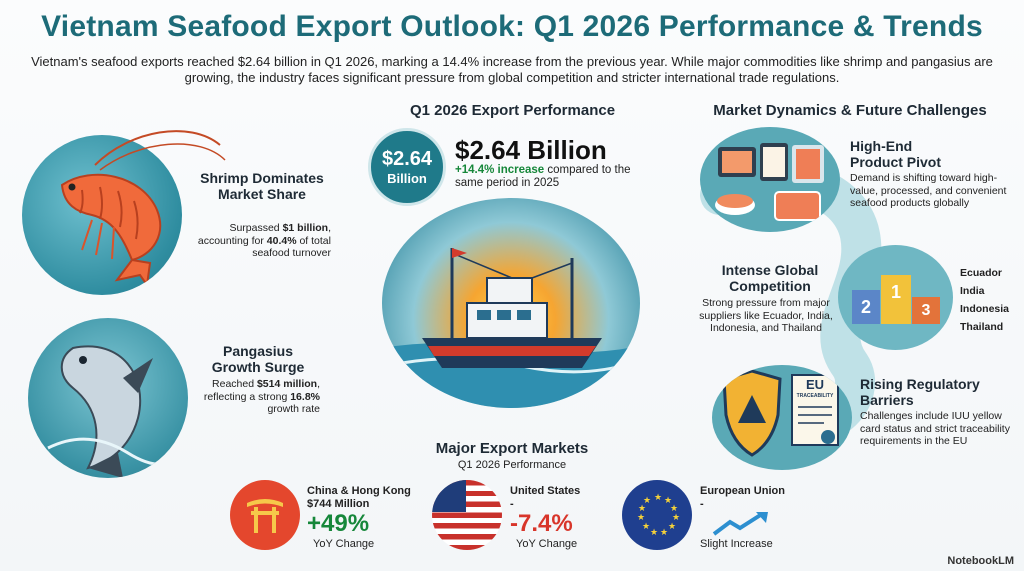 The height and width of the screenshot is (571, 1024). Describe the element at coordinates (108, 398) in the screenshot. I see `pangasius-illustration` at that location.